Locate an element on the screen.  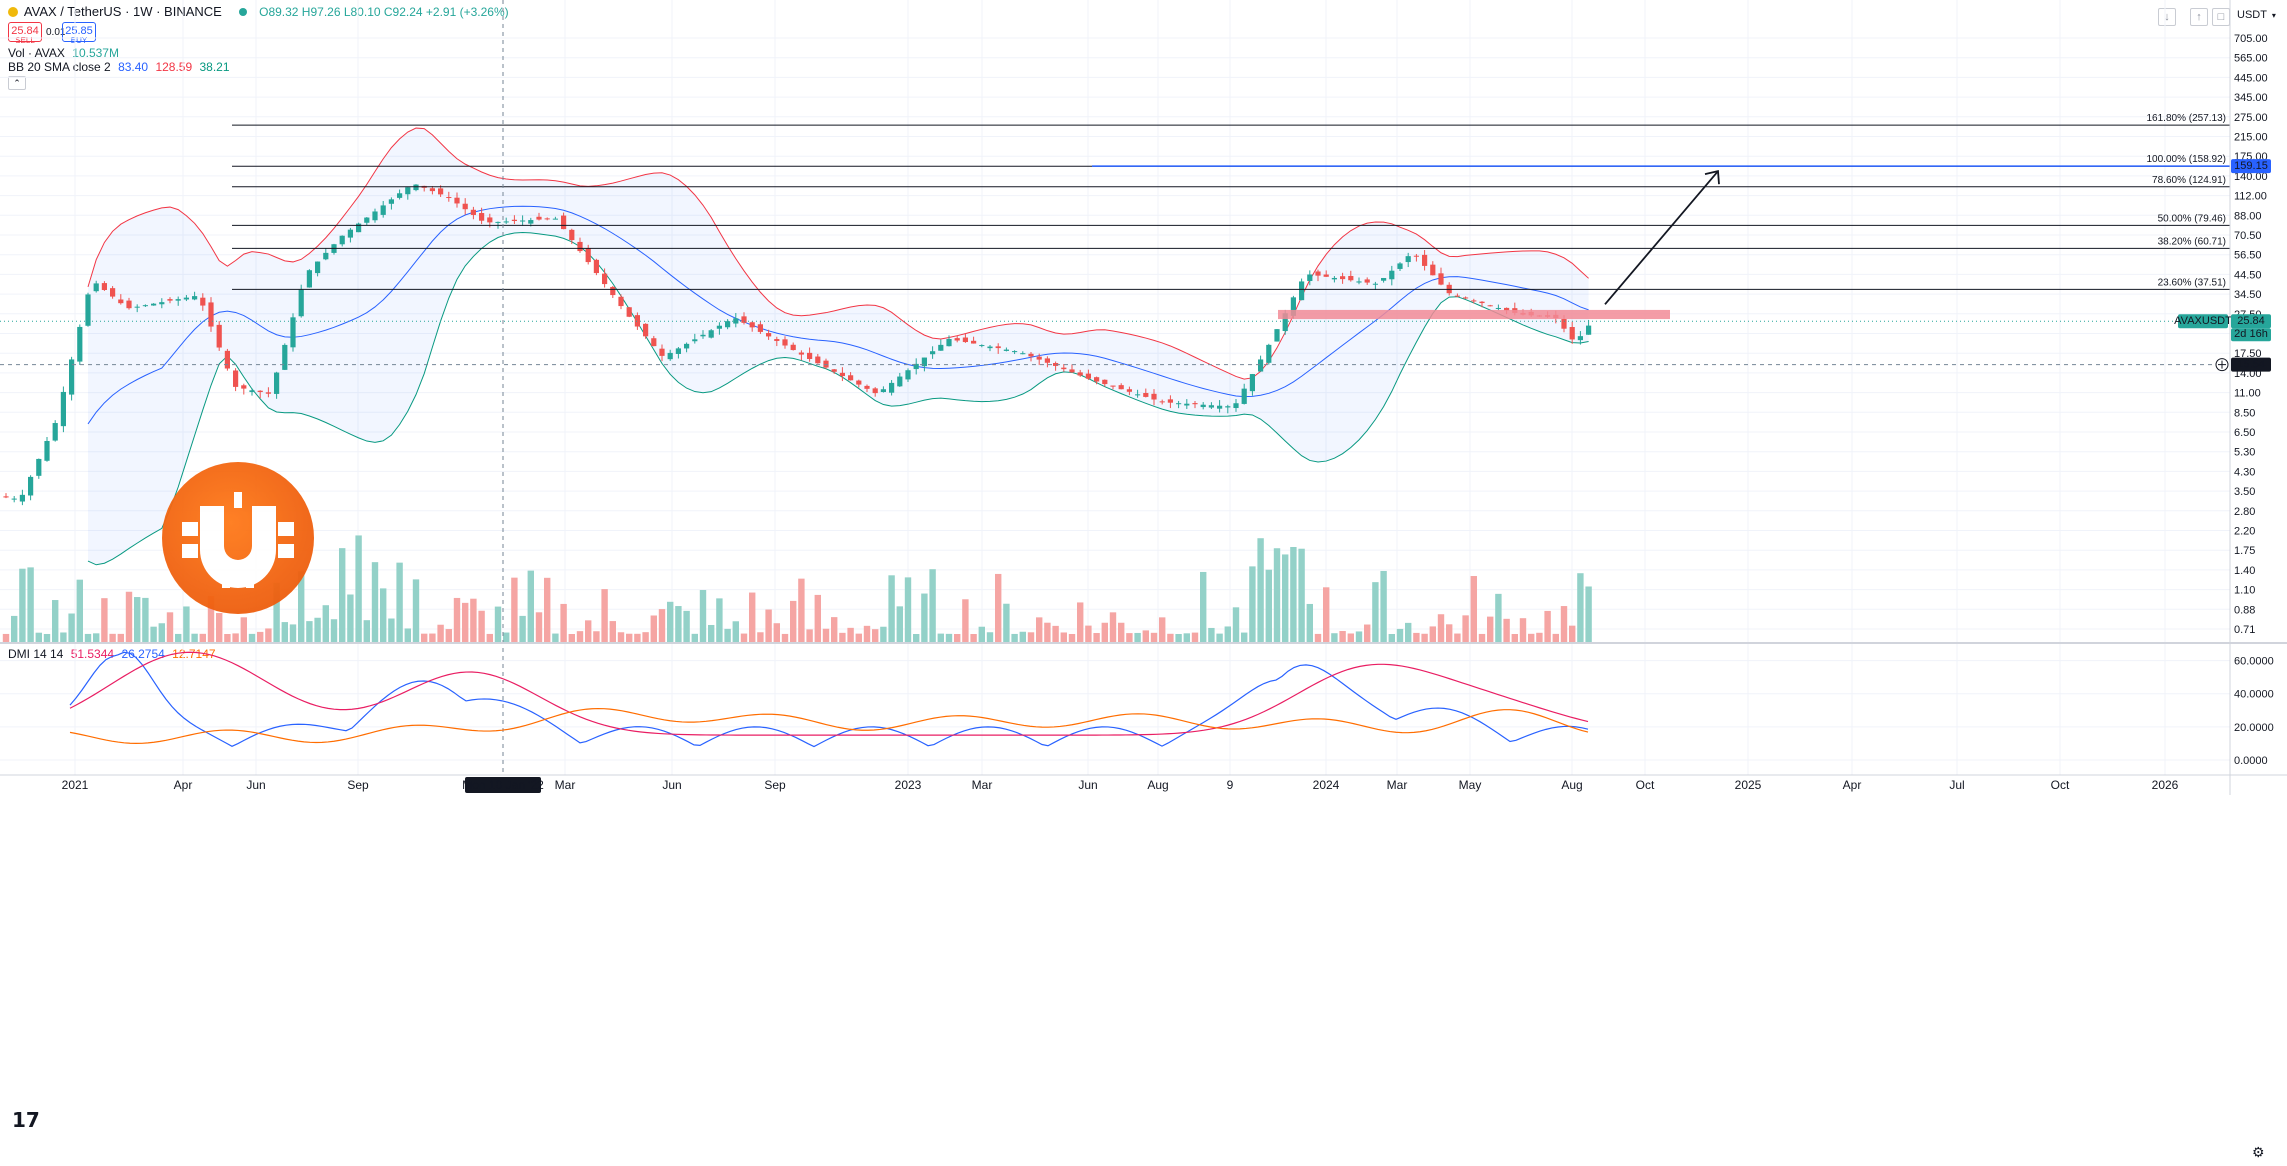
bollinger-upper-line is located at coordinates (838, 253).